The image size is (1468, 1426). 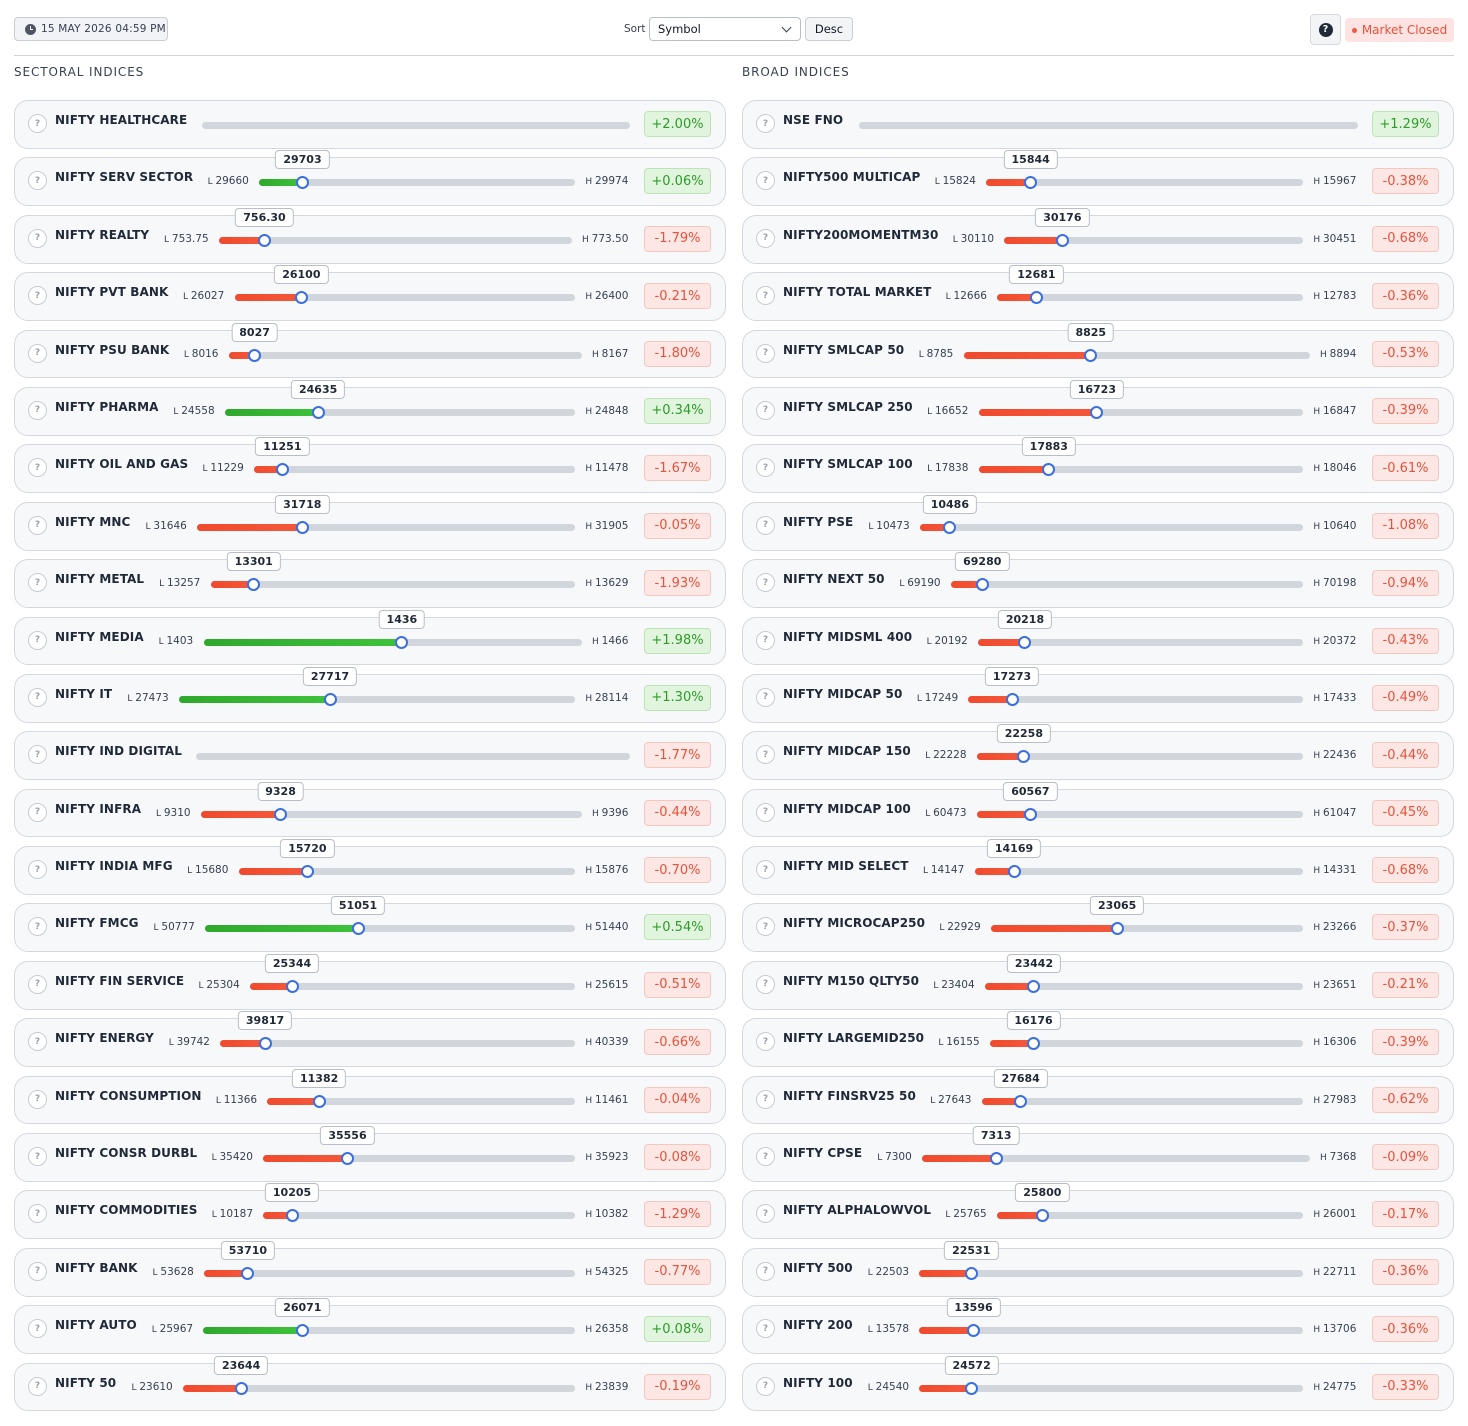 What do you see at coordinates (370, 407) in the screenshot?
I see `index-row: ? NIFTY PHARMA L 24558 H 24848 24635 +0.34%` at bounding box center [370, 407].